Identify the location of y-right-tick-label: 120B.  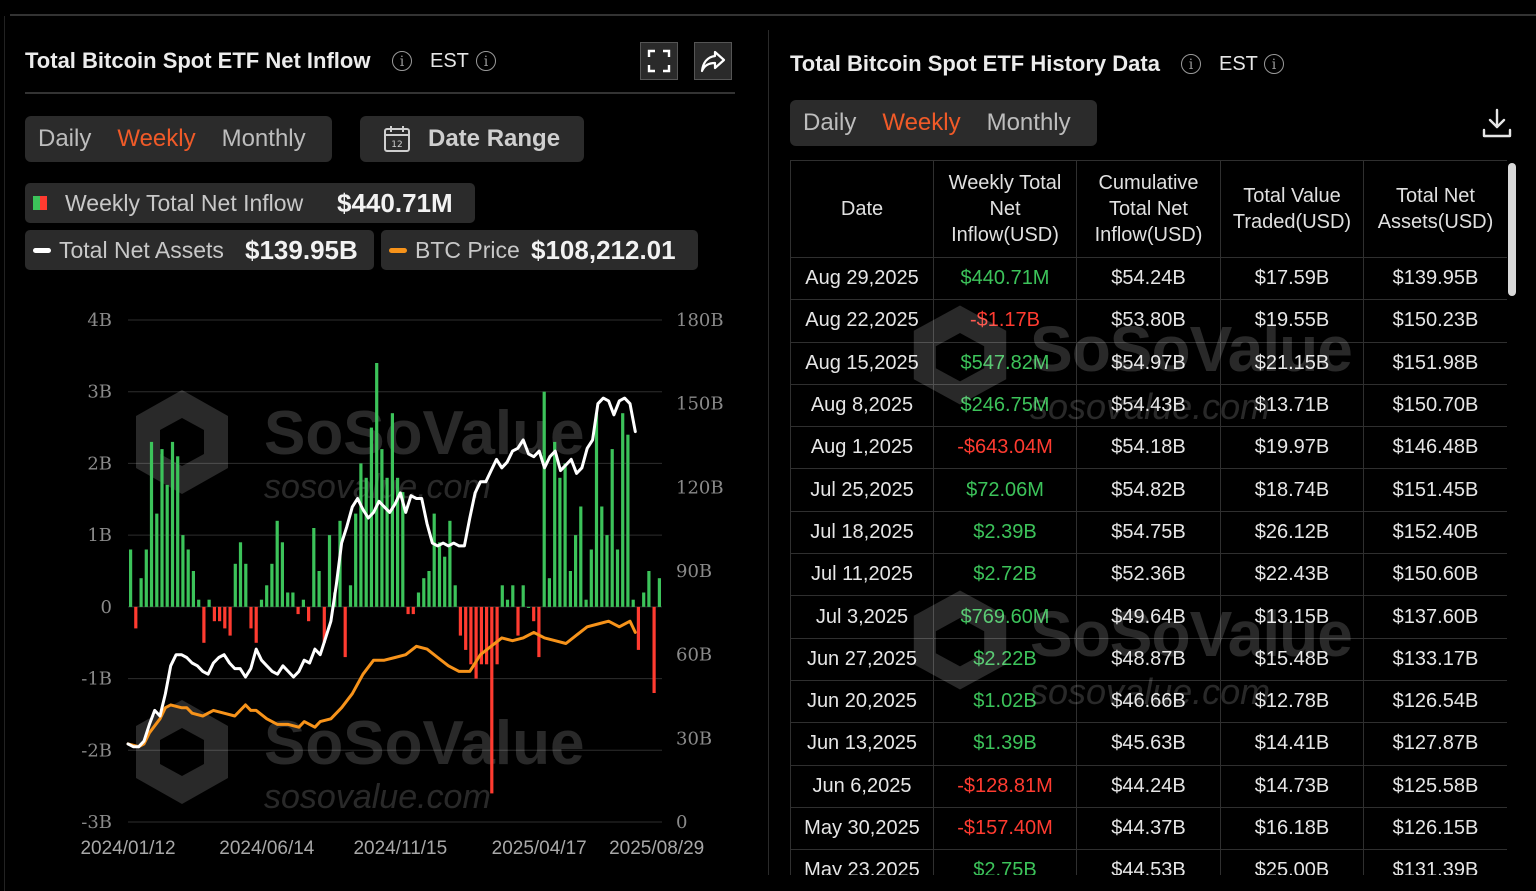
(700, 487).